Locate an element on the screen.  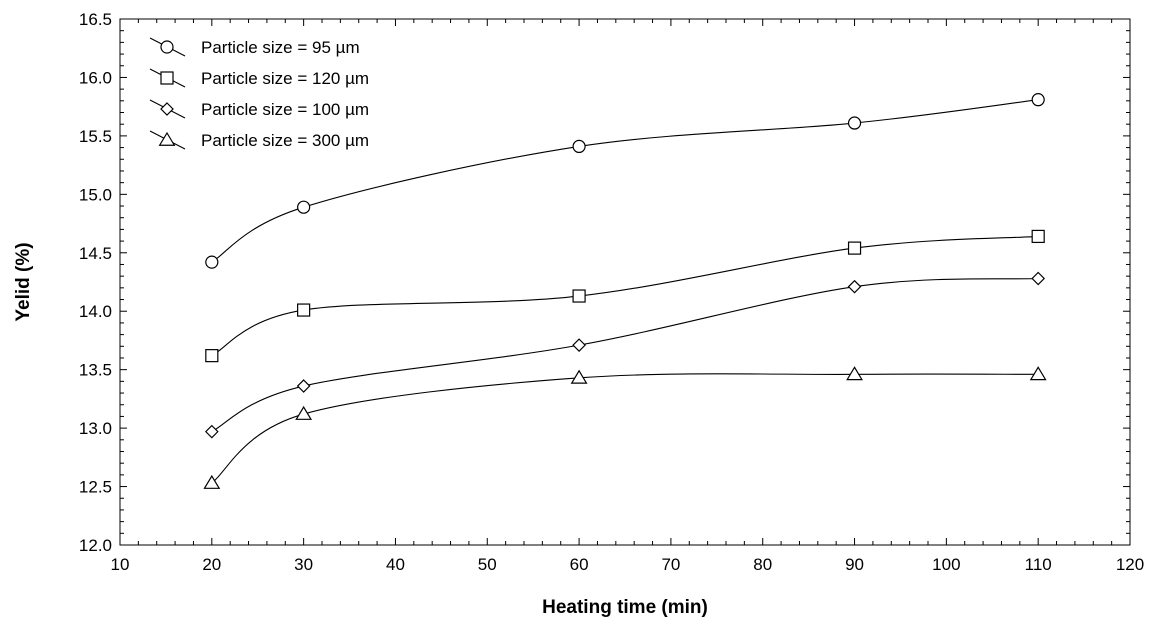
legend-item: Particle size = 100 µm is located at coordinates (259, 109).